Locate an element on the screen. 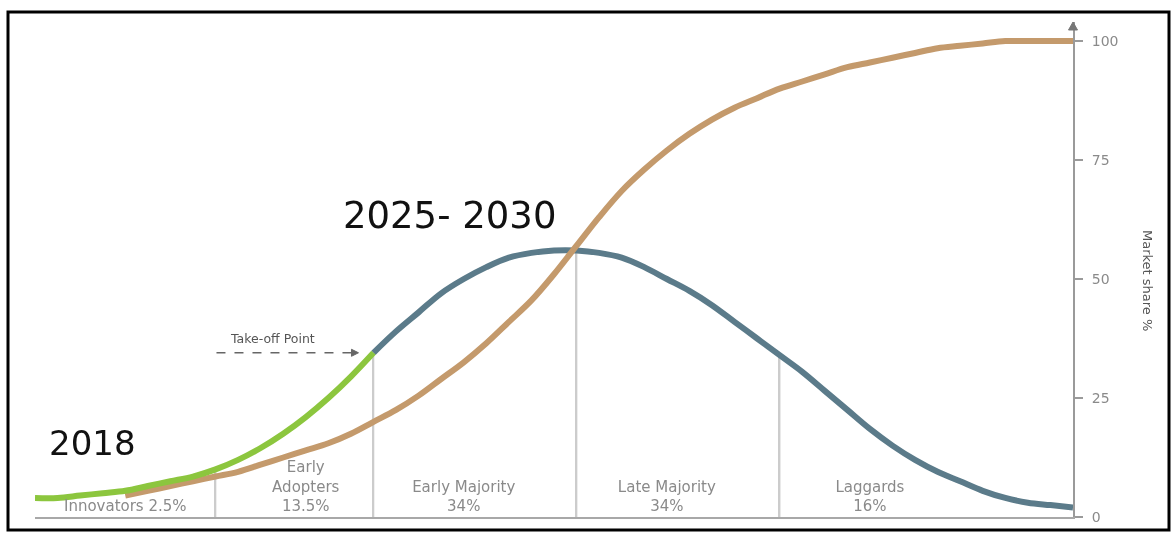  y-tick-label: 0 is located at coordinates (1096, 516).